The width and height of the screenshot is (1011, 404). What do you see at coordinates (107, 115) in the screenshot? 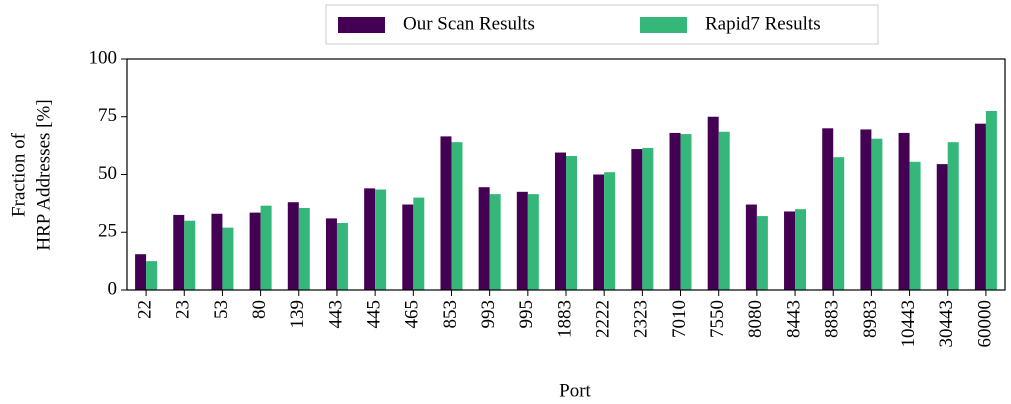
I see `y-tick-label: 75` at bounding box center [107, 115].